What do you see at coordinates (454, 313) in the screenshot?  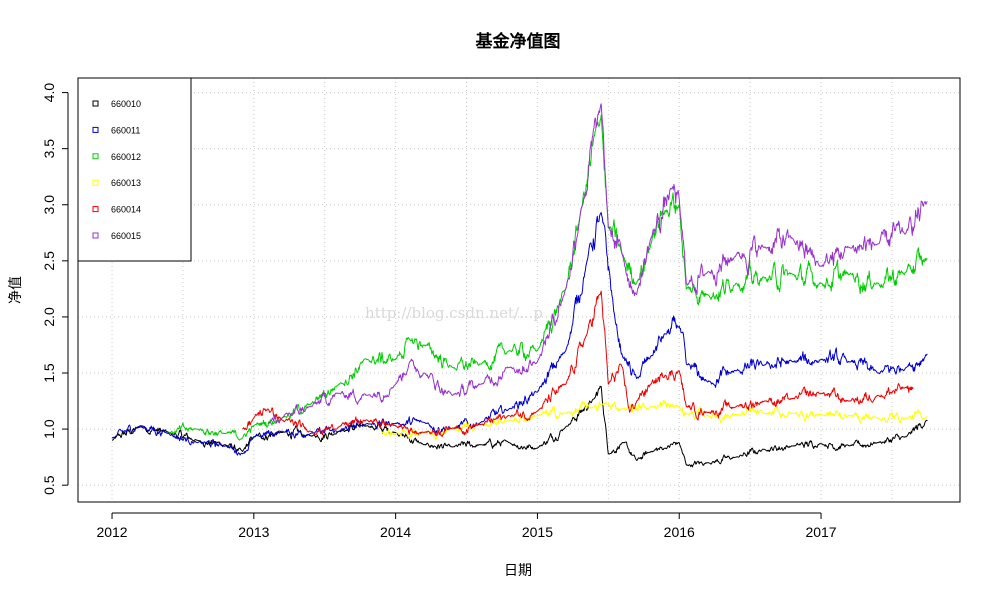 I see `watermark: http://blog.csdn.net/...p` at bounding box center [454, 313].